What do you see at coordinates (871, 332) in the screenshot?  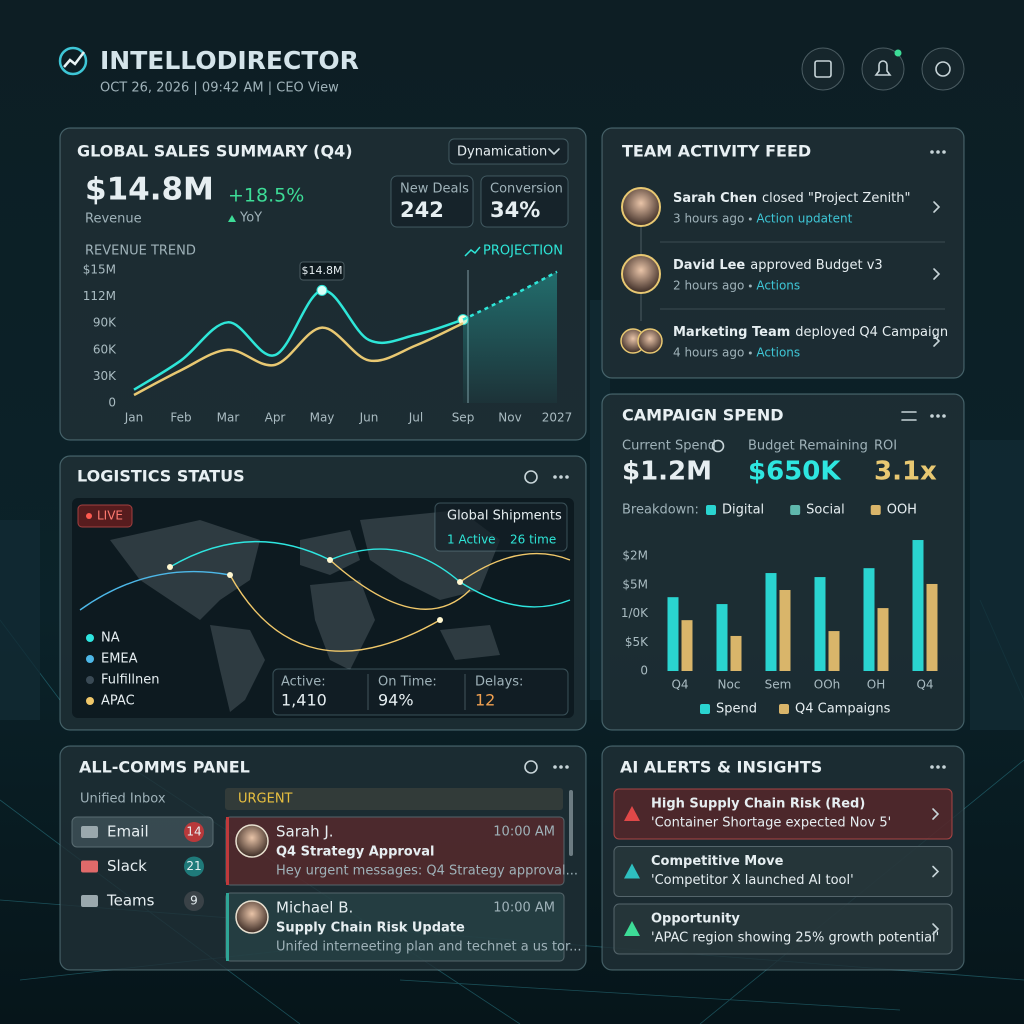 I see `action: deployed Q4 Campaign` at bounding box center [871, 332].